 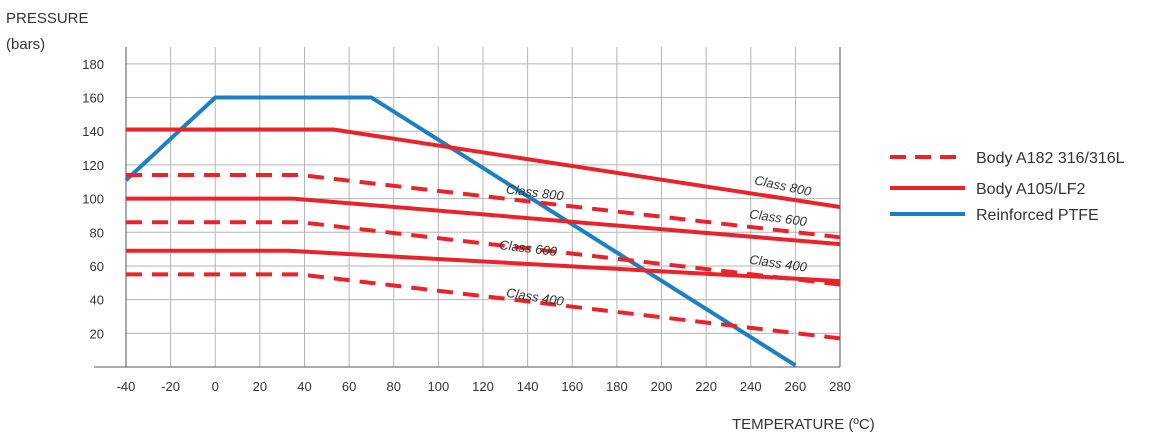 What do you see at coordinates (572, 386) in the screenshot?
I see `x-tick-label: 160` at bounding box center [572, 386].